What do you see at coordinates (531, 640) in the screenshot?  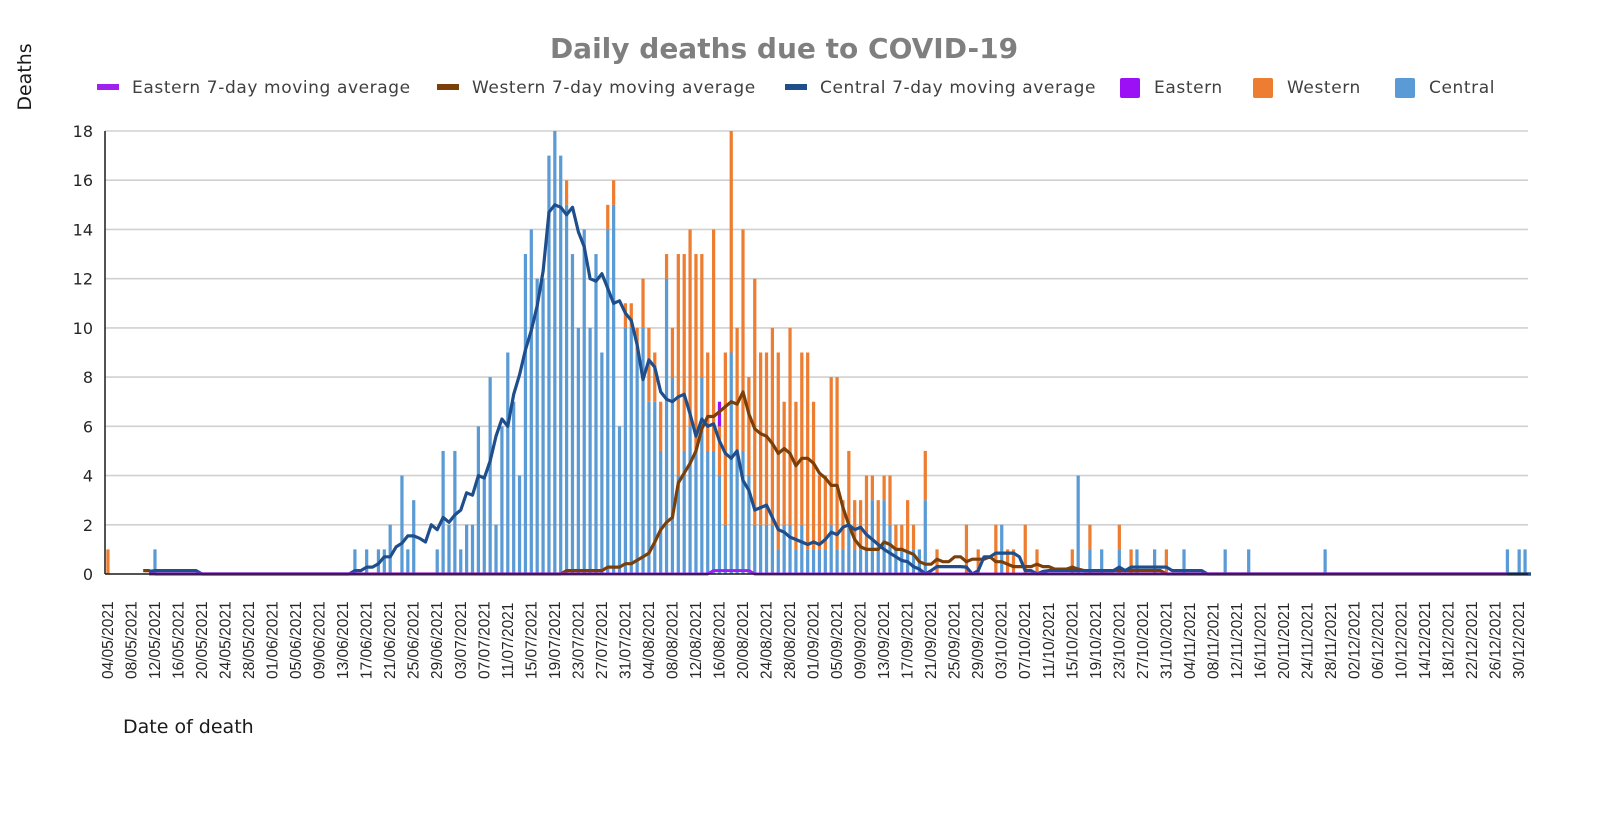 I see `x-tick-label: 15/07/2021` at bounding box center [531, 640].